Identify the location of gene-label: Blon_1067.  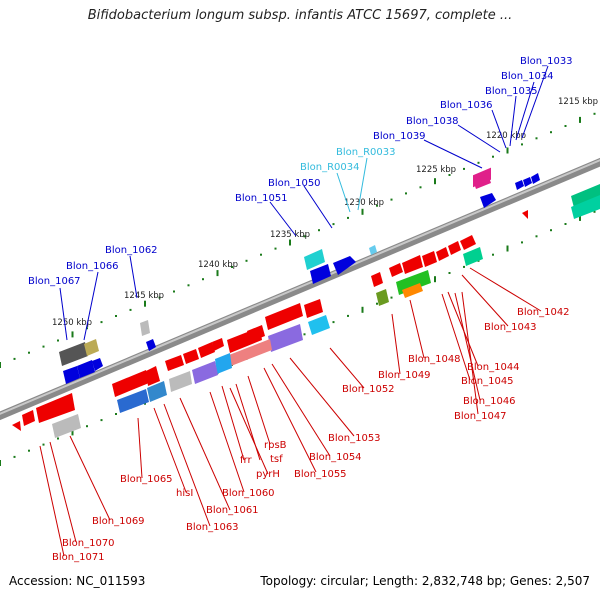
(54, 281).